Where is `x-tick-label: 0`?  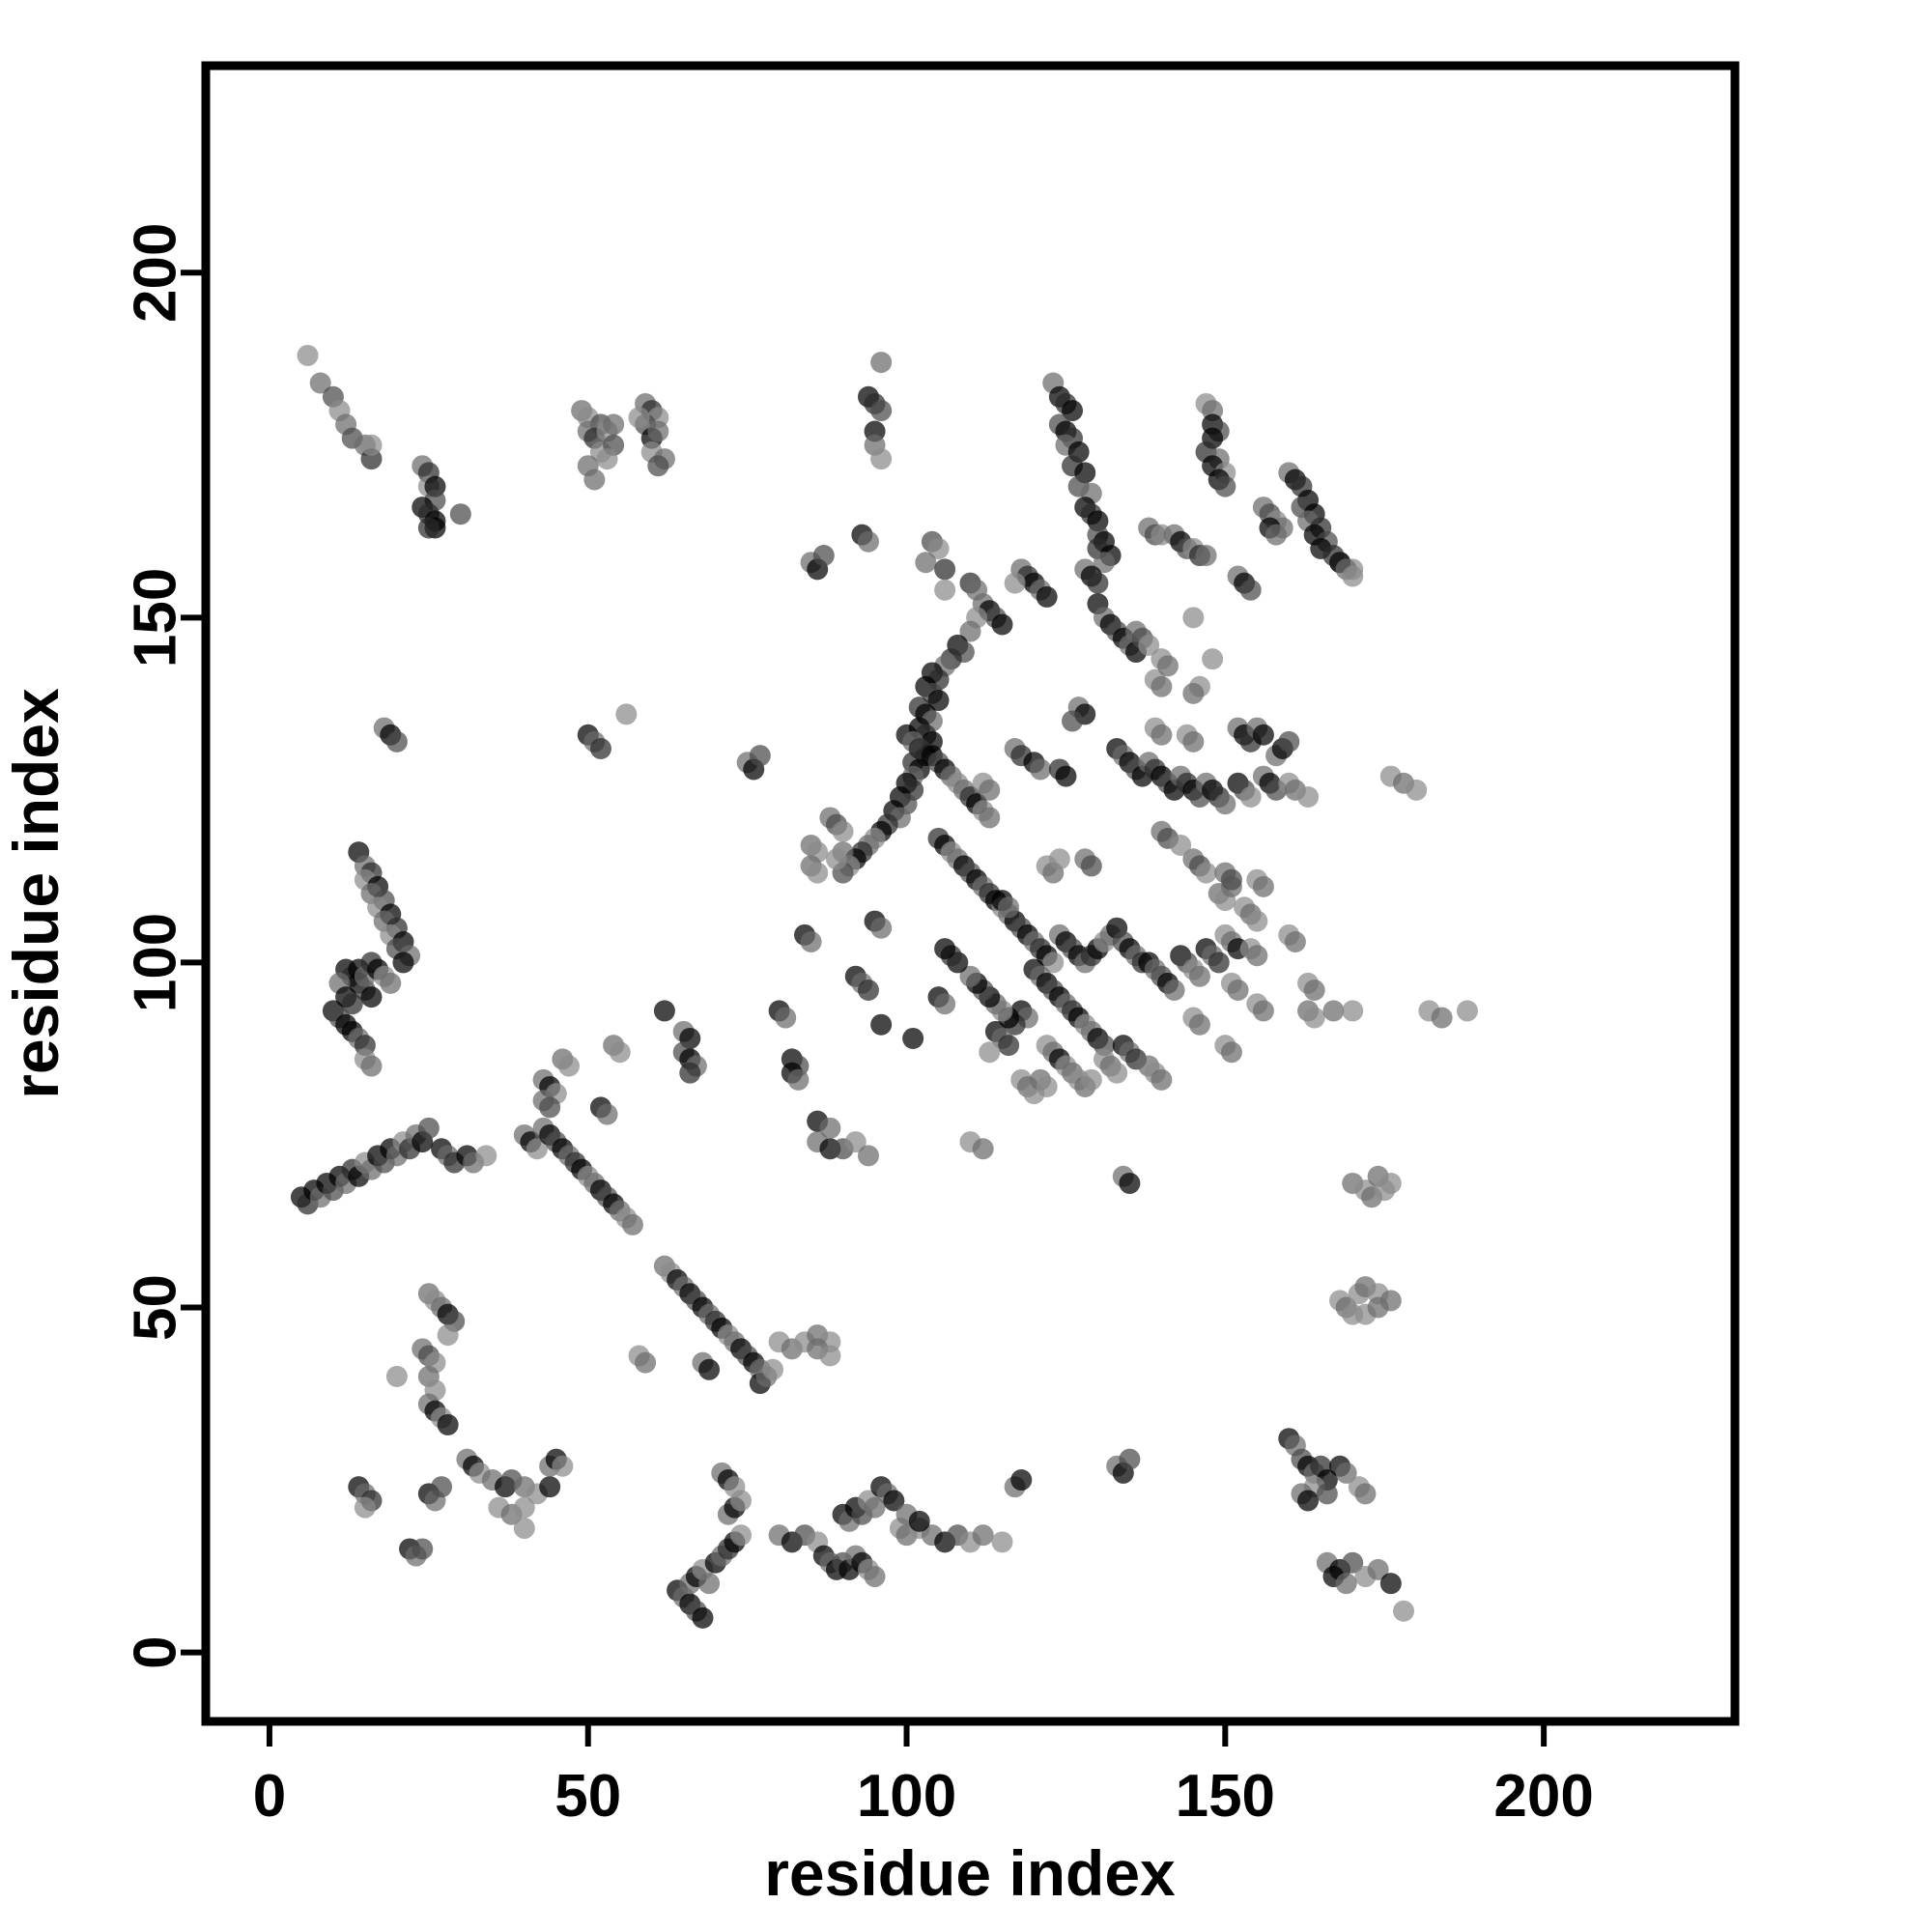
x-tick-label: 0 is located at coordinates (269, 1796).